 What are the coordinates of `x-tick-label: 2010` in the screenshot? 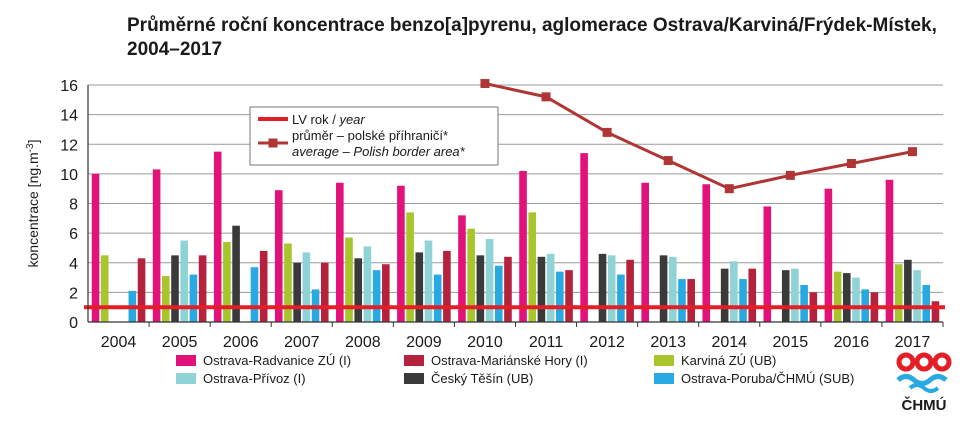 It's located at (485, 342).